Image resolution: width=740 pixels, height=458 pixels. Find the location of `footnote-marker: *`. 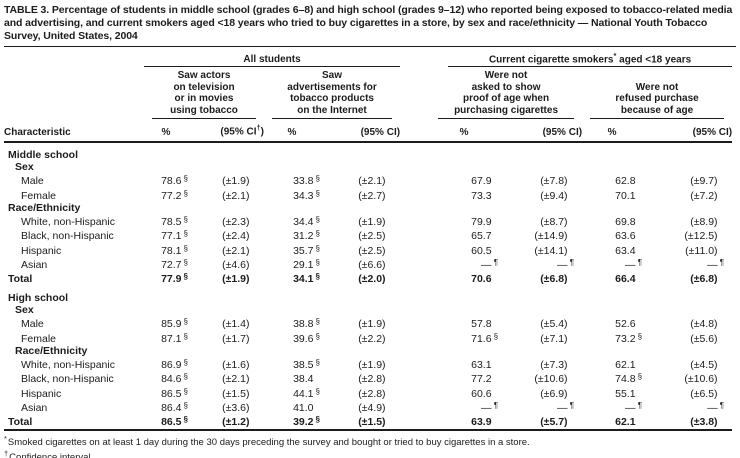

footnote-marker: * is located at coordinates (5, 438).